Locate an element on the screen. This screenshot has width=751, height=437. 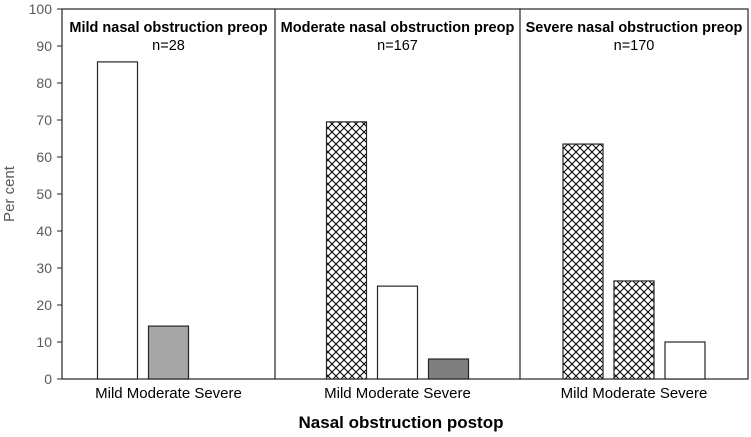
y-tick-label: 20 is located at coordinates (44, 305).